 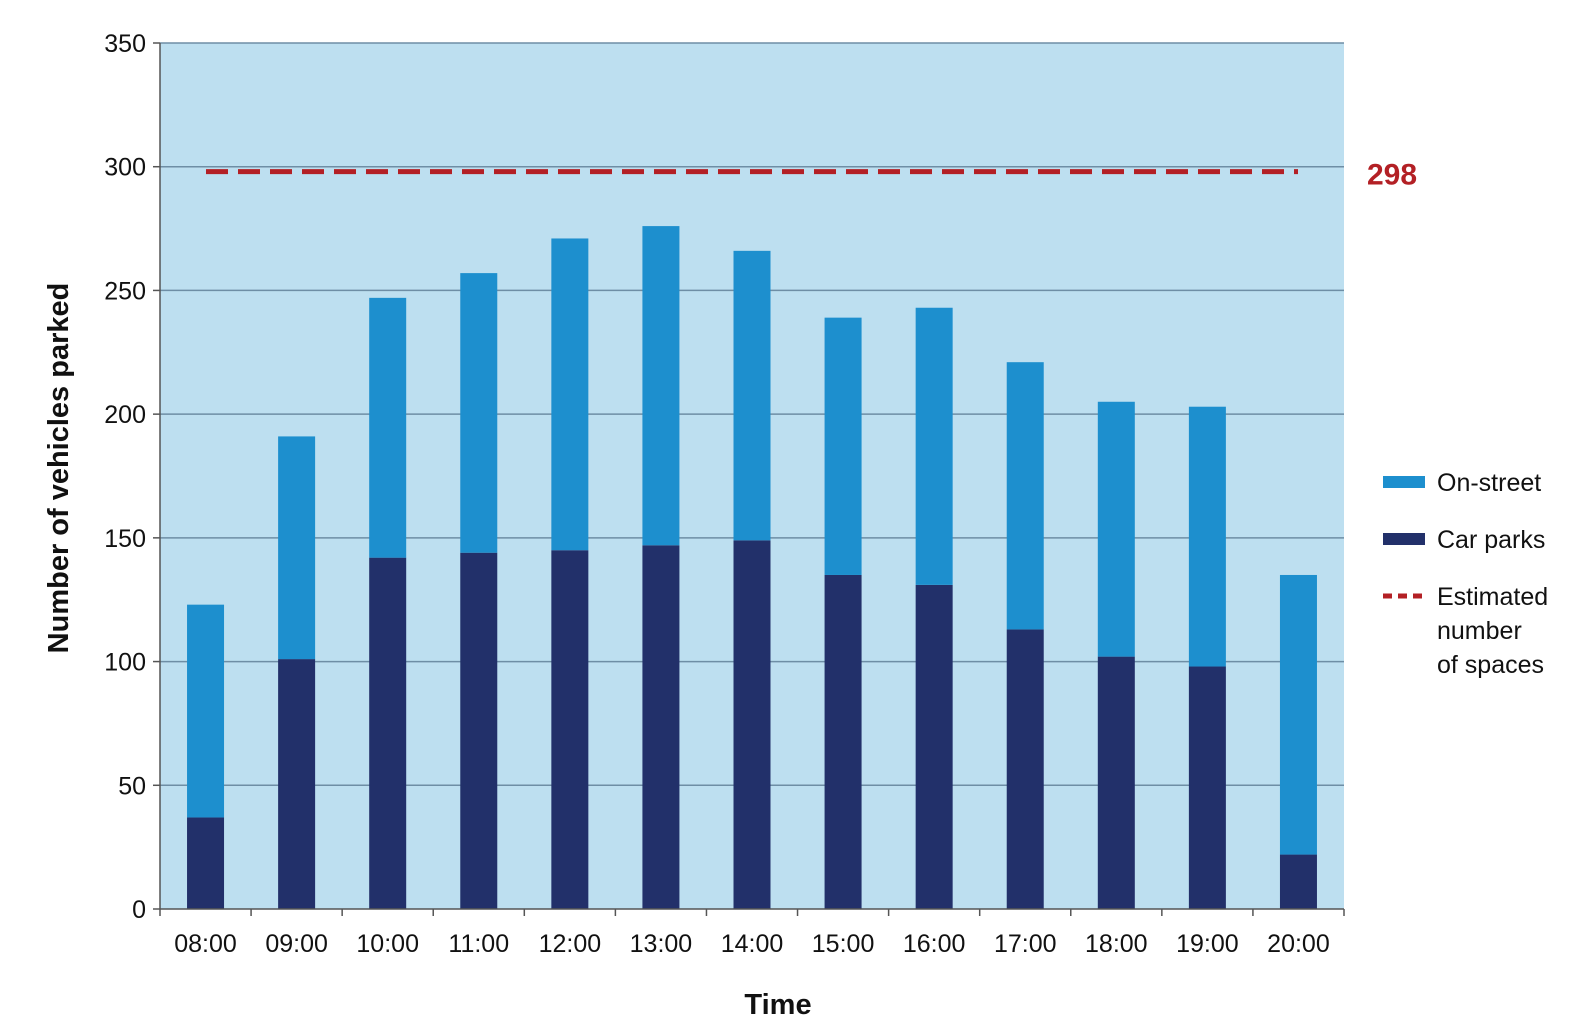 What do you see at coordinates (59, 468) in the screenshot?
I see `y-axis-title: Number of vehicles parked` at bounding box center [59, 468].